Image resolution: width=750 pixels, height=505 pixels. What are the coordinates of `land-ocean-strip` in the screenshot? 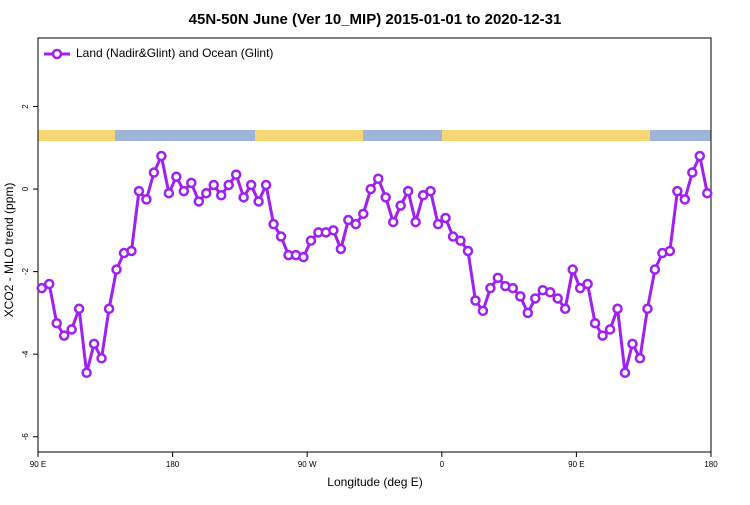 It's located at (374, 135).